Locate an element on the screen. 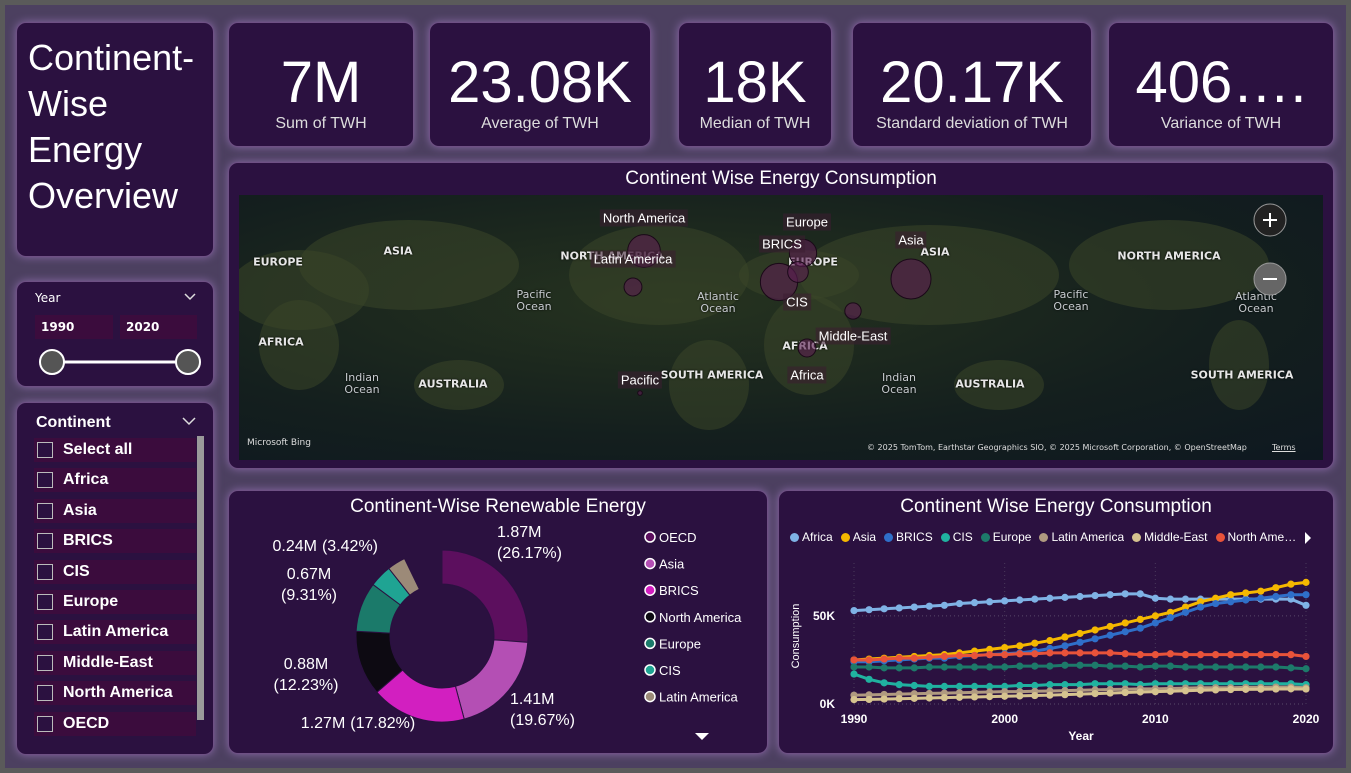  legend-label: North America is located at coordinates (700, 617).